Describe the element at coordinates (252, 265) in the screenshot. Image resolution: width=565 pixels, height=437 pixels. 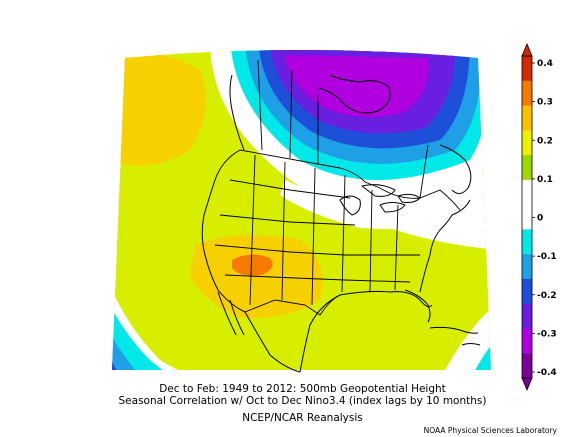
I see `orange-maximum` at that location.